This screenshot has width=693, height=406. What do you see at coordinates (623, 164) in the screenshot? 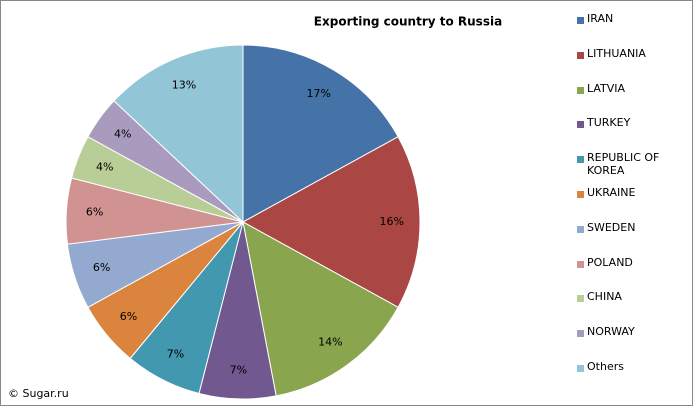
I see `legend-label: REPUBLIC OF KOREA` at bounding box center [623, 164].